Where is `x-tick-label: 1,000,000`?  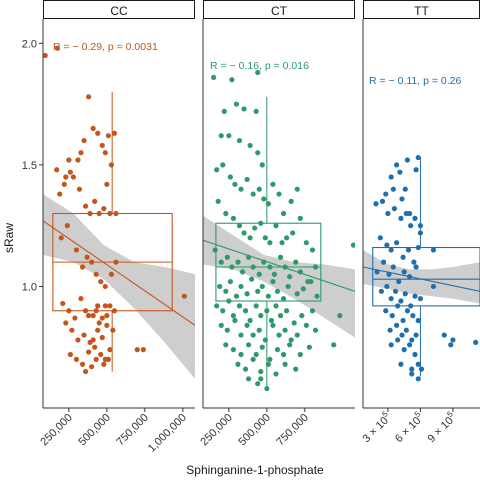 x-tick-label: 1,000,000 is located at coordinates (167, 433).